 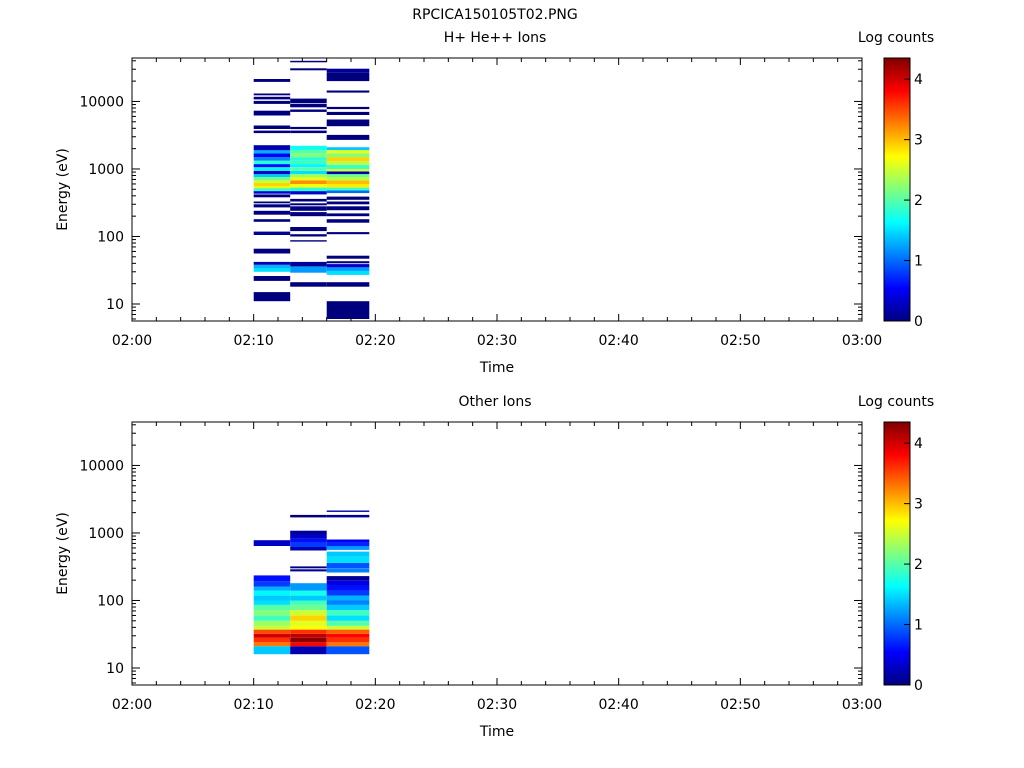 What do you see at coordinates (495, 38) in the screenshot?
I see `panel-title: H+ He++ Ions` at bounding box center [495, 38].